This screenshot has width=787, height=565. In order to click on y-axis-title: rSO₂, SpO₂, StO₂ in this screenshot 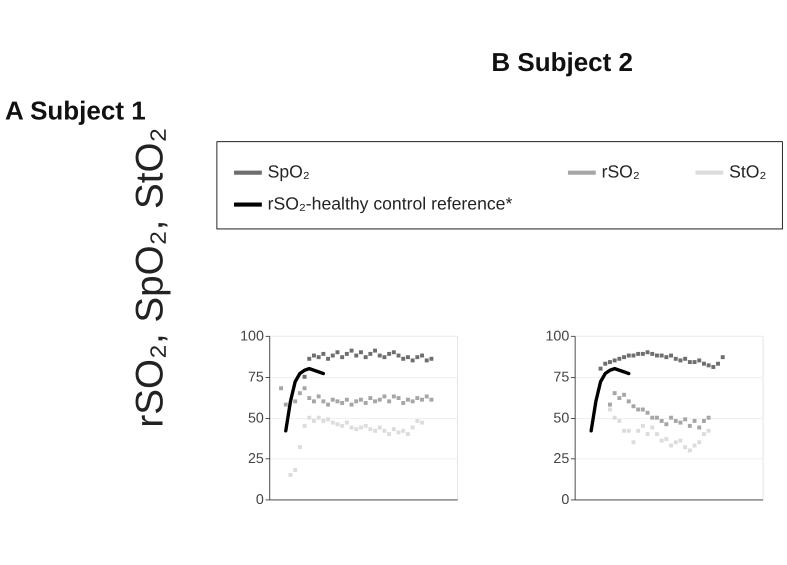, I will do `click(150, 278)`.